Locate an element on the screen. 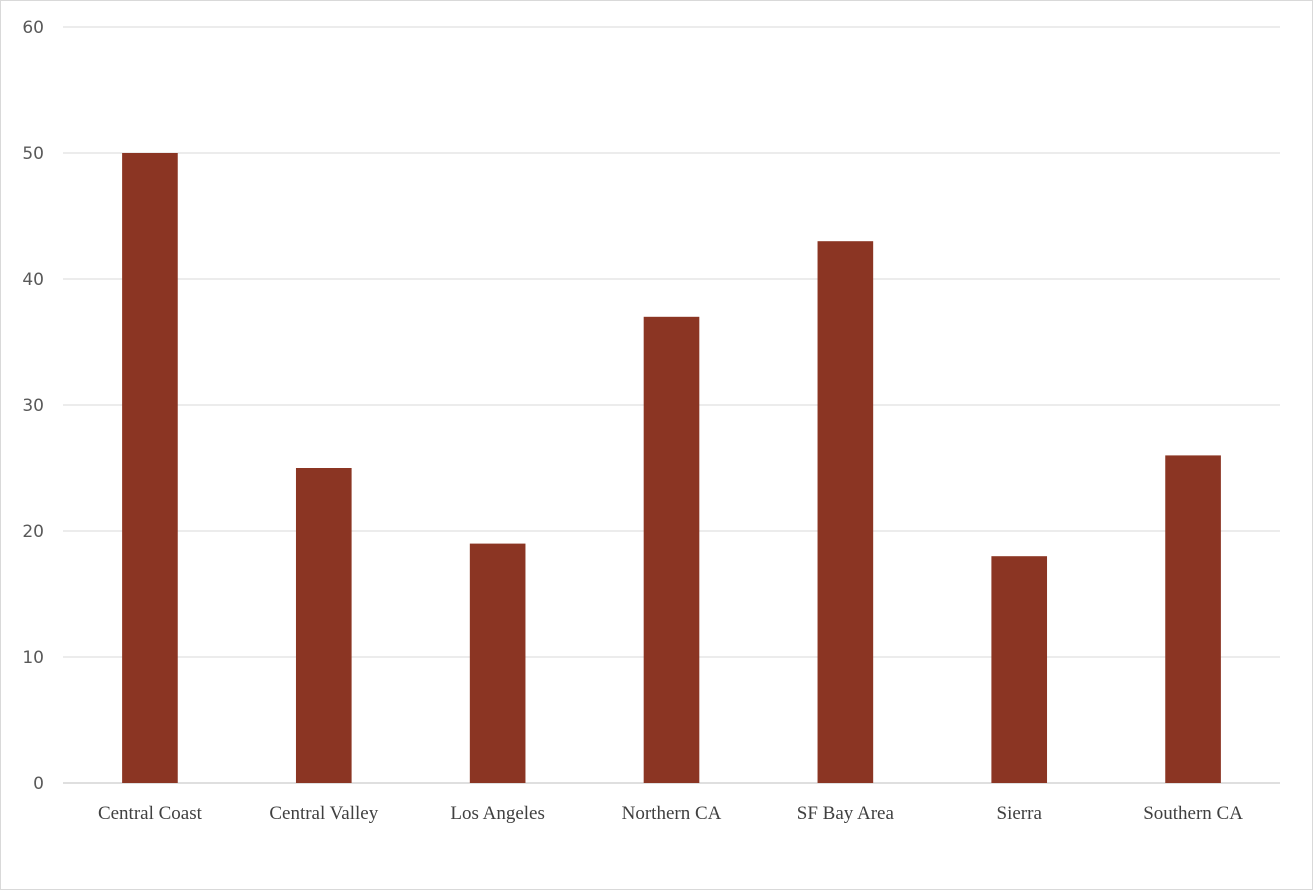 Image resolution: width=1313 pixels, height=891 pixels. x-tick-label: SF Bay Area is located at coordinates (846, 813).